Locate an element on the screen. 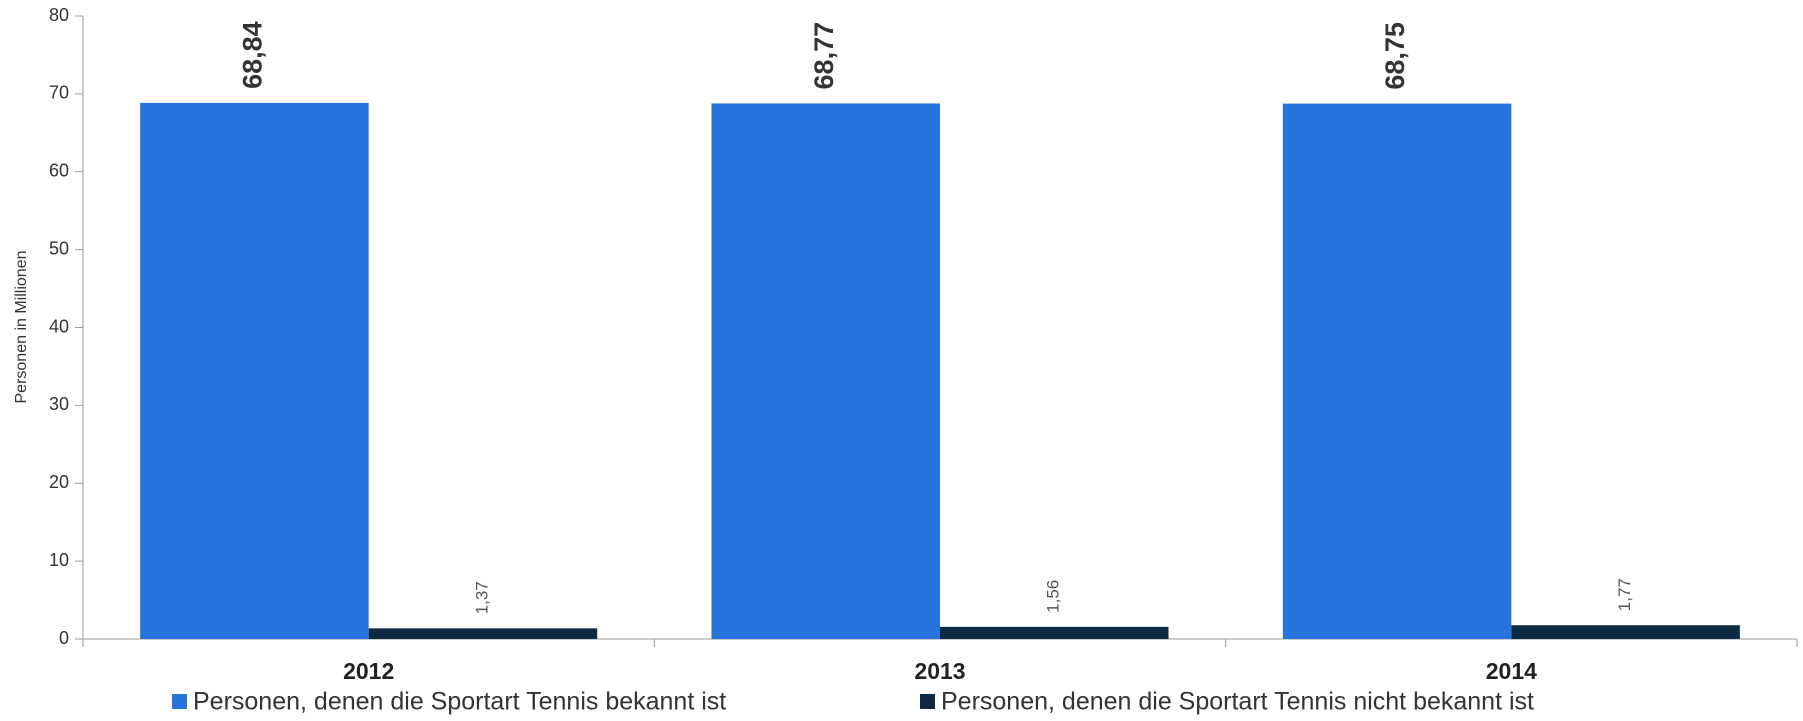 This screenshot has width=1803, height=721. x-tick-label: 2013 is located at coordinates (939, 671).